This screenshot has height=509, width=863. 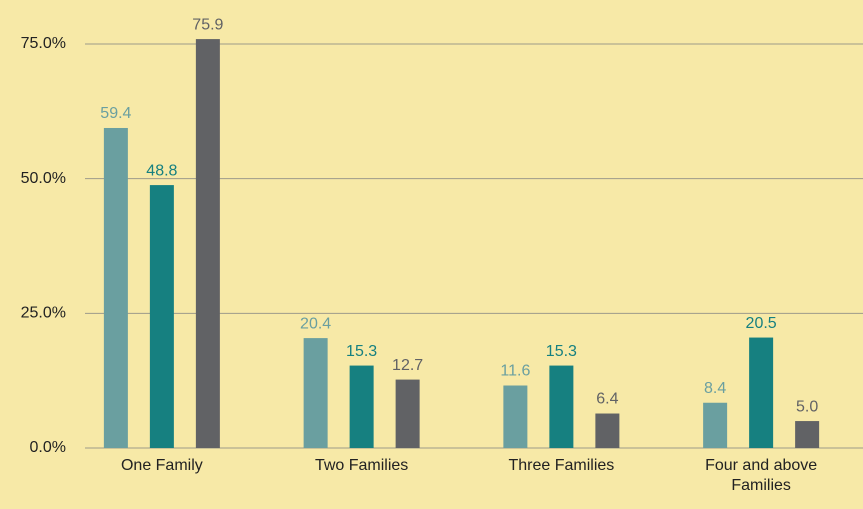 What do you see at coordinates (715, 388) in the screenshot?
I see `value-label: 8.4` at bounding box center [715, 388].